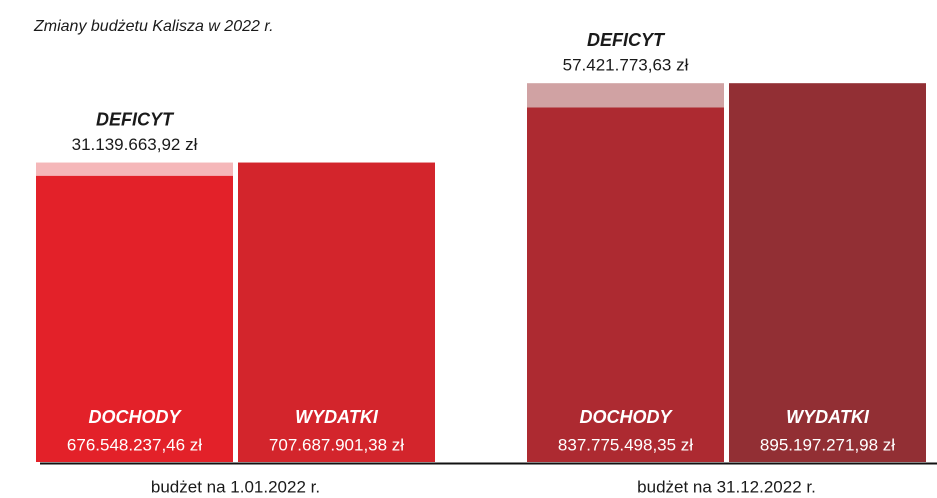  What do you see at coordinates (827, 444) in the screenshot?
I see `value-label: 895.197.271,98 zł` at bounding box center [827, 444].